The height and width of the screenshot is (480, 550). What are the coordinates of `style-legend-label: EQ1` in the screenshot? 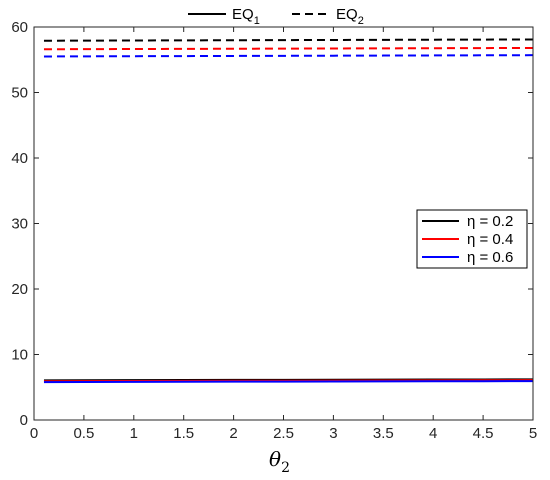 It's located at (246, 16).